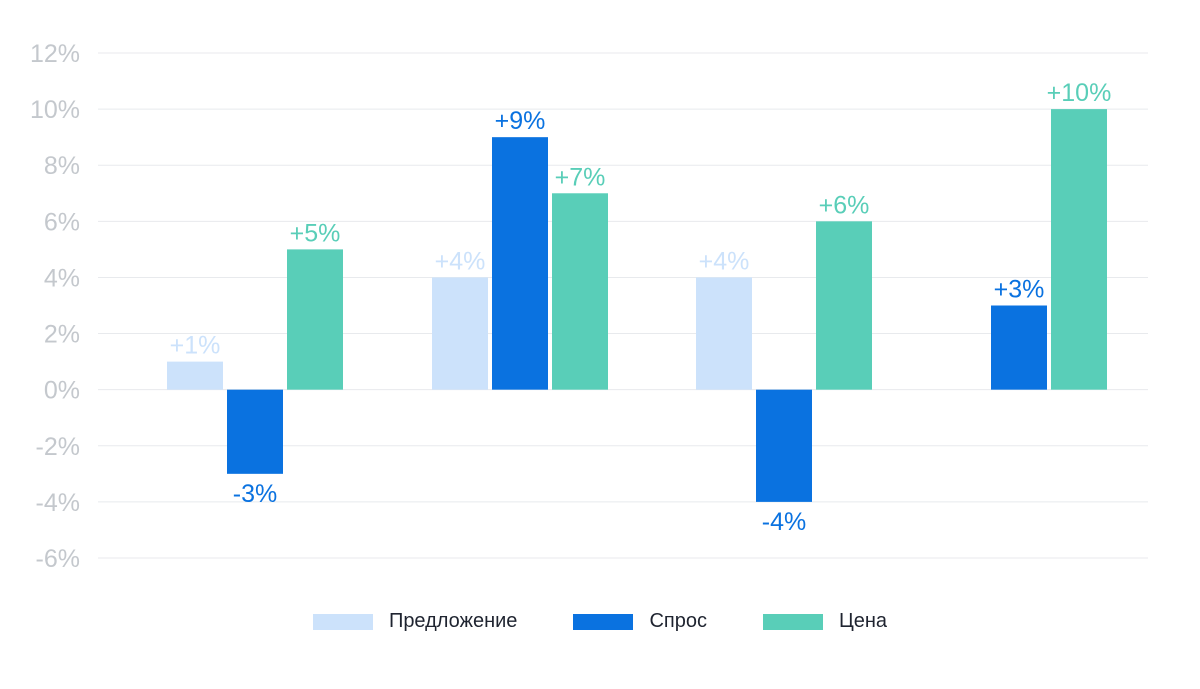 This screenshot has height=689, width=1200. Describe the element at coordinates (55, 110) in the screenshot. I see `y-tick-label: 10%` at that location.